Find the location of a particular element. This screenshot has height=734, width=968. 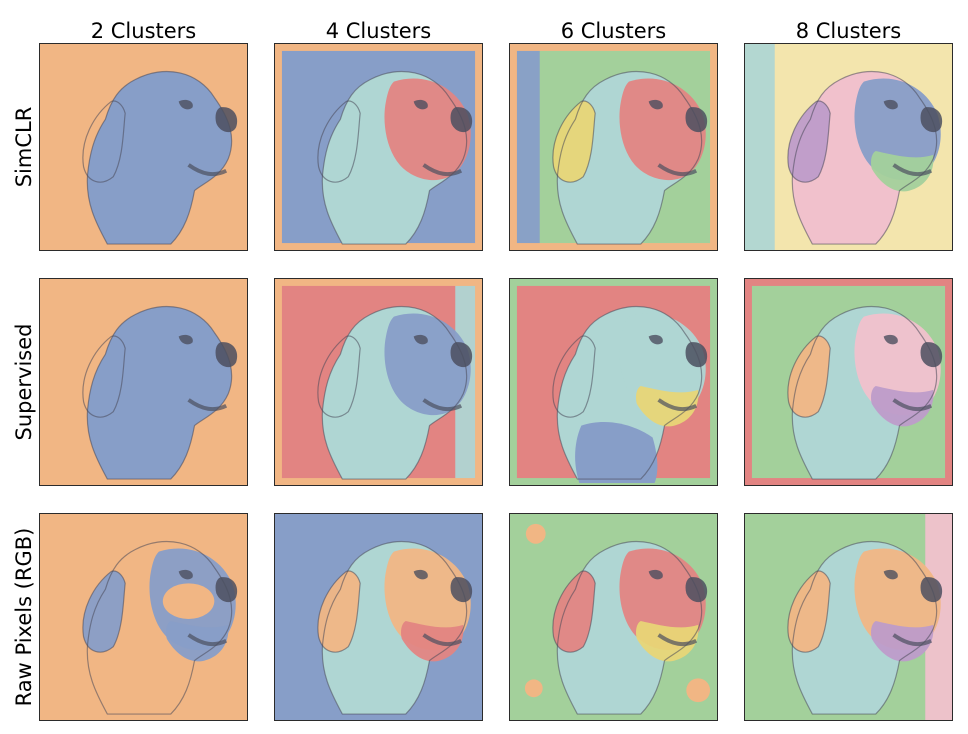

column-title: 8 Clusters is located at coordinates (848, 31).